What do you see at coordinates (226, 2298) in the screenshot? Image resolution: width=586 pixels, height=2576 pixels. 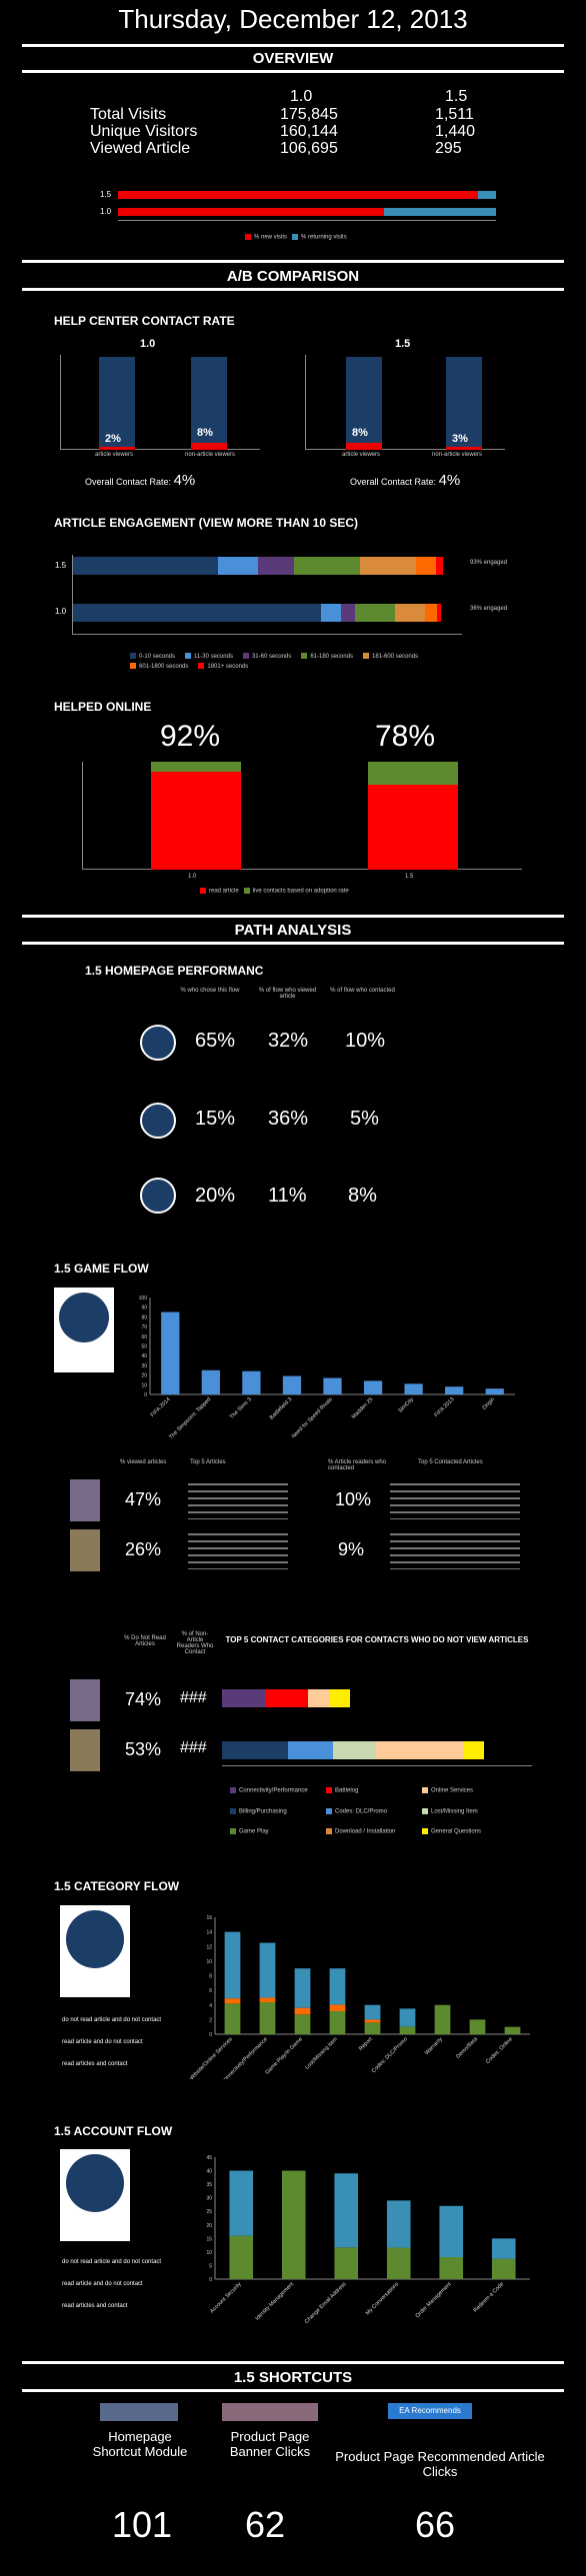 I see `x-tick-label: Account Security` at bounding box center [226, 2298].